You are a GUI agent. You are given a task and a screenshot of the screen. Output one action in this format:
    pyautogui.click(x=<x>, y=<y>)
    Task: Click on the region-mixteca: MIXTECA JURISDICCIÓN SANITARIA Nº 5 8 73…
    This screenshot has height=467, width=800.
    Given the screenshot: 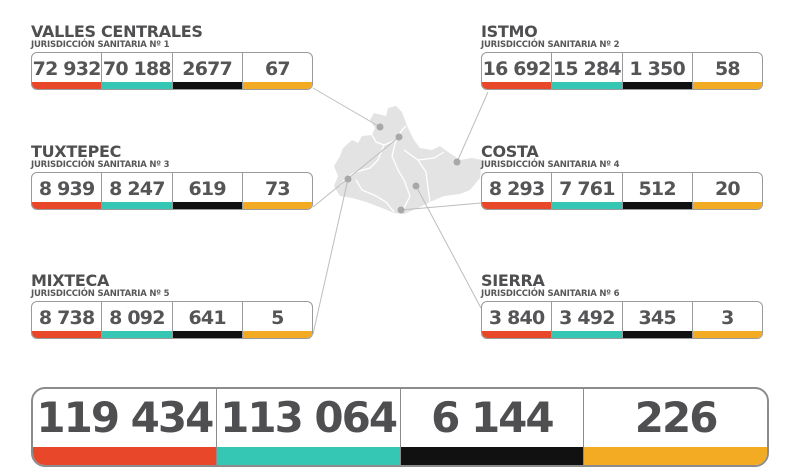 What is the action you would take?
    pyautogui.click(x=172, y=306)
    